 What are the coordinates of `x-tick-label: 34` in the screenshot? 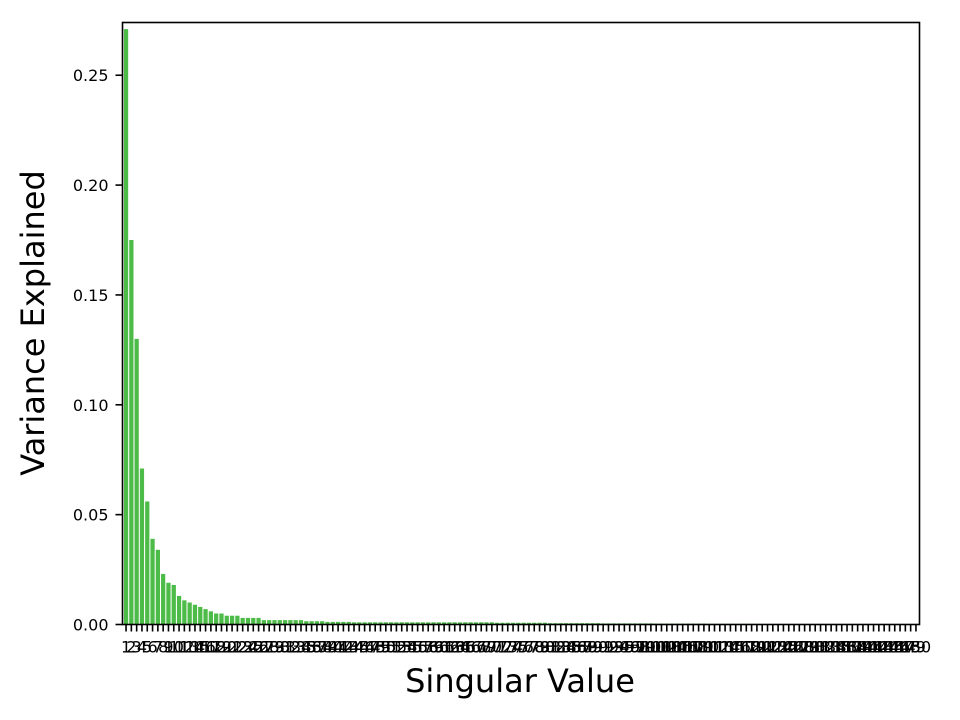 It's located at (301, 647).